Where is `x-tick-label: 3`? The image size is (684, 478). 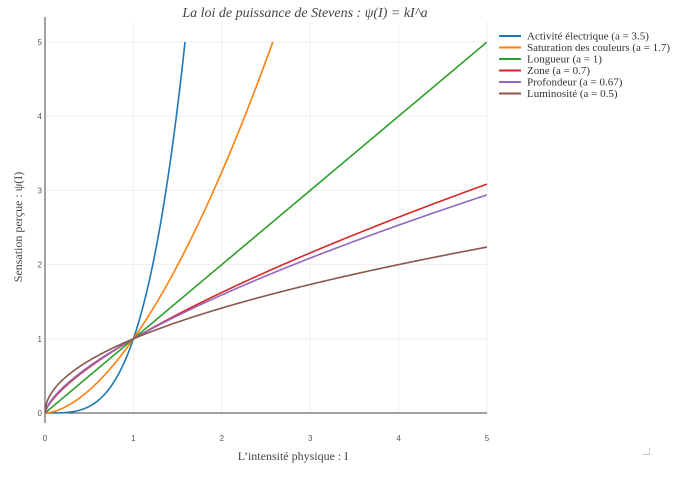
x-tick-label: 3 is located at coordinates (310, 438).